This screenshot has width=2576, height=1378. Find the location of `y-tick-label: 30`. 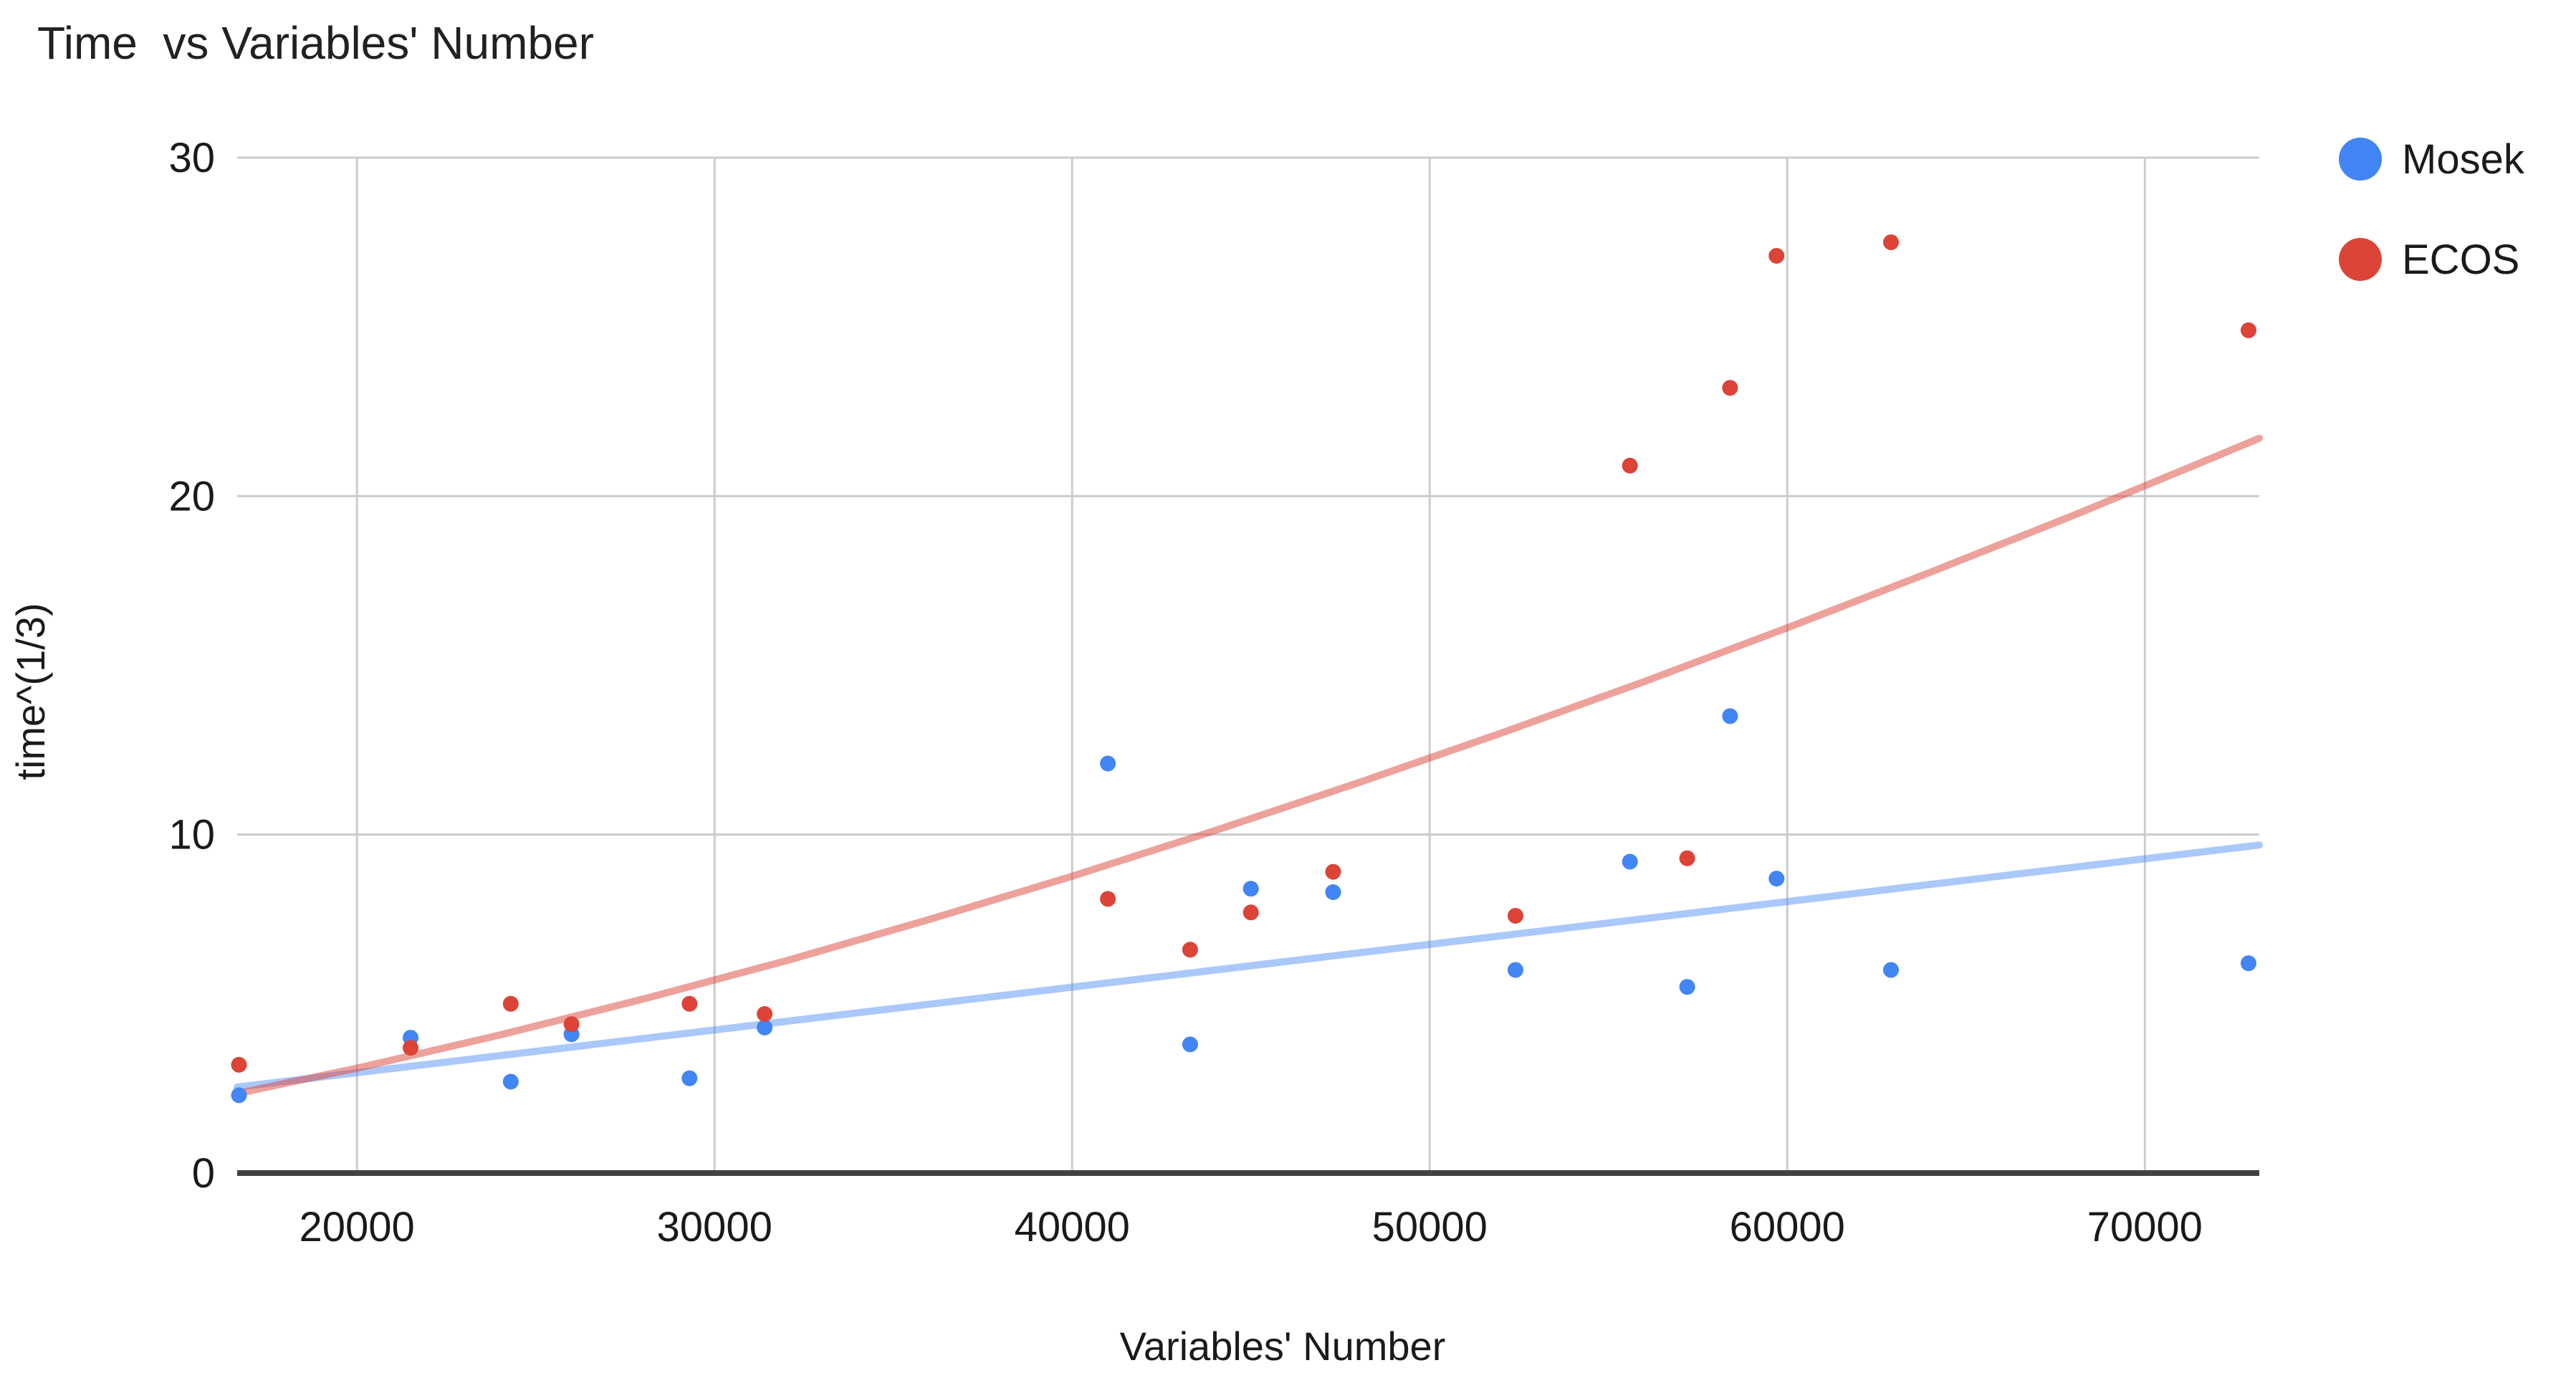

y-tick-label: 30 is located at coordinates (191, 158).